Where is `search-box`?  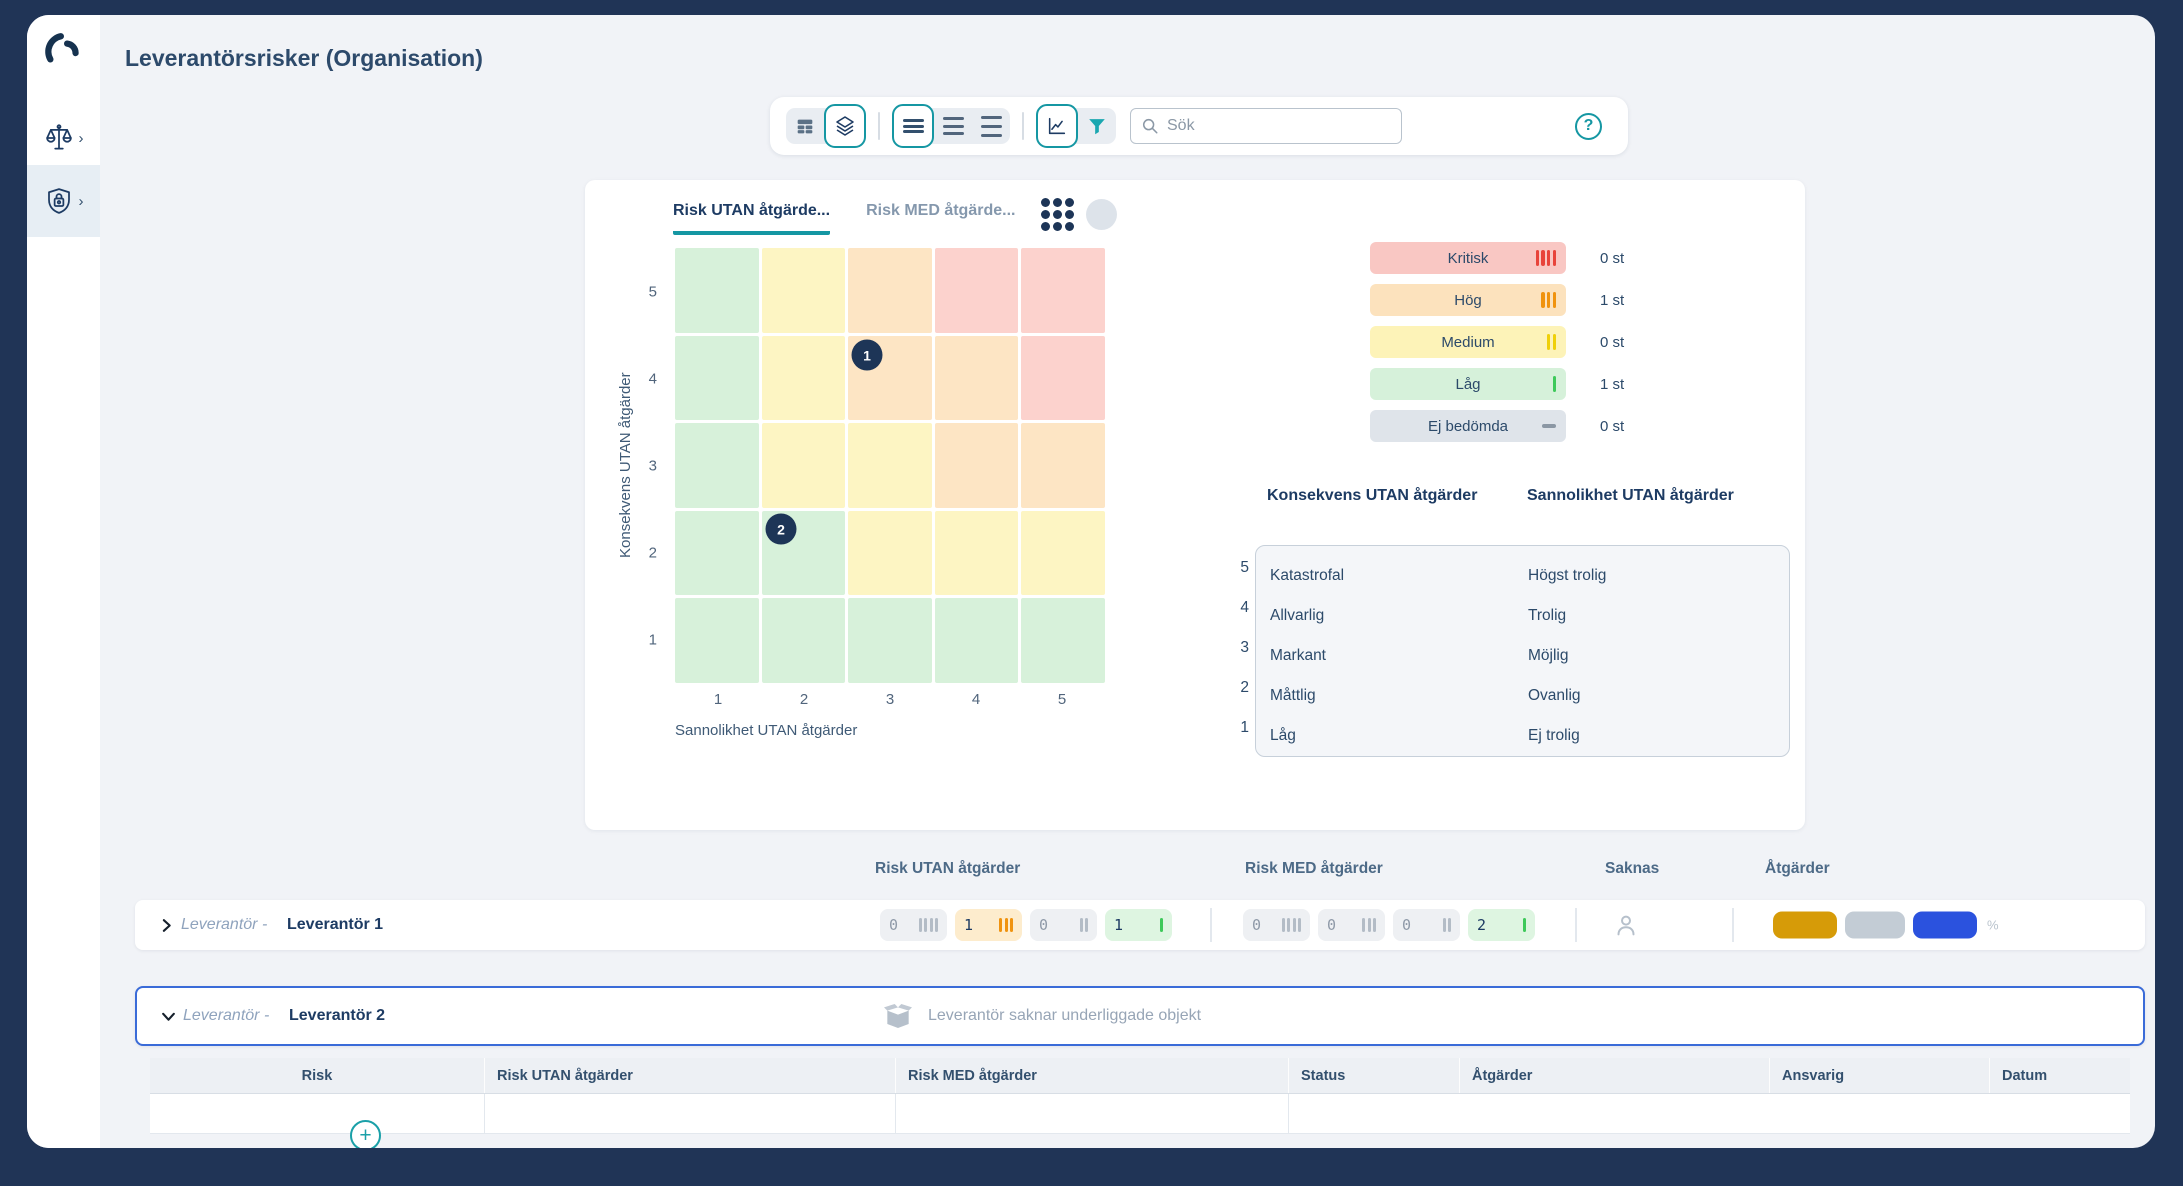
search-box is located at coordinates (1266, 126).